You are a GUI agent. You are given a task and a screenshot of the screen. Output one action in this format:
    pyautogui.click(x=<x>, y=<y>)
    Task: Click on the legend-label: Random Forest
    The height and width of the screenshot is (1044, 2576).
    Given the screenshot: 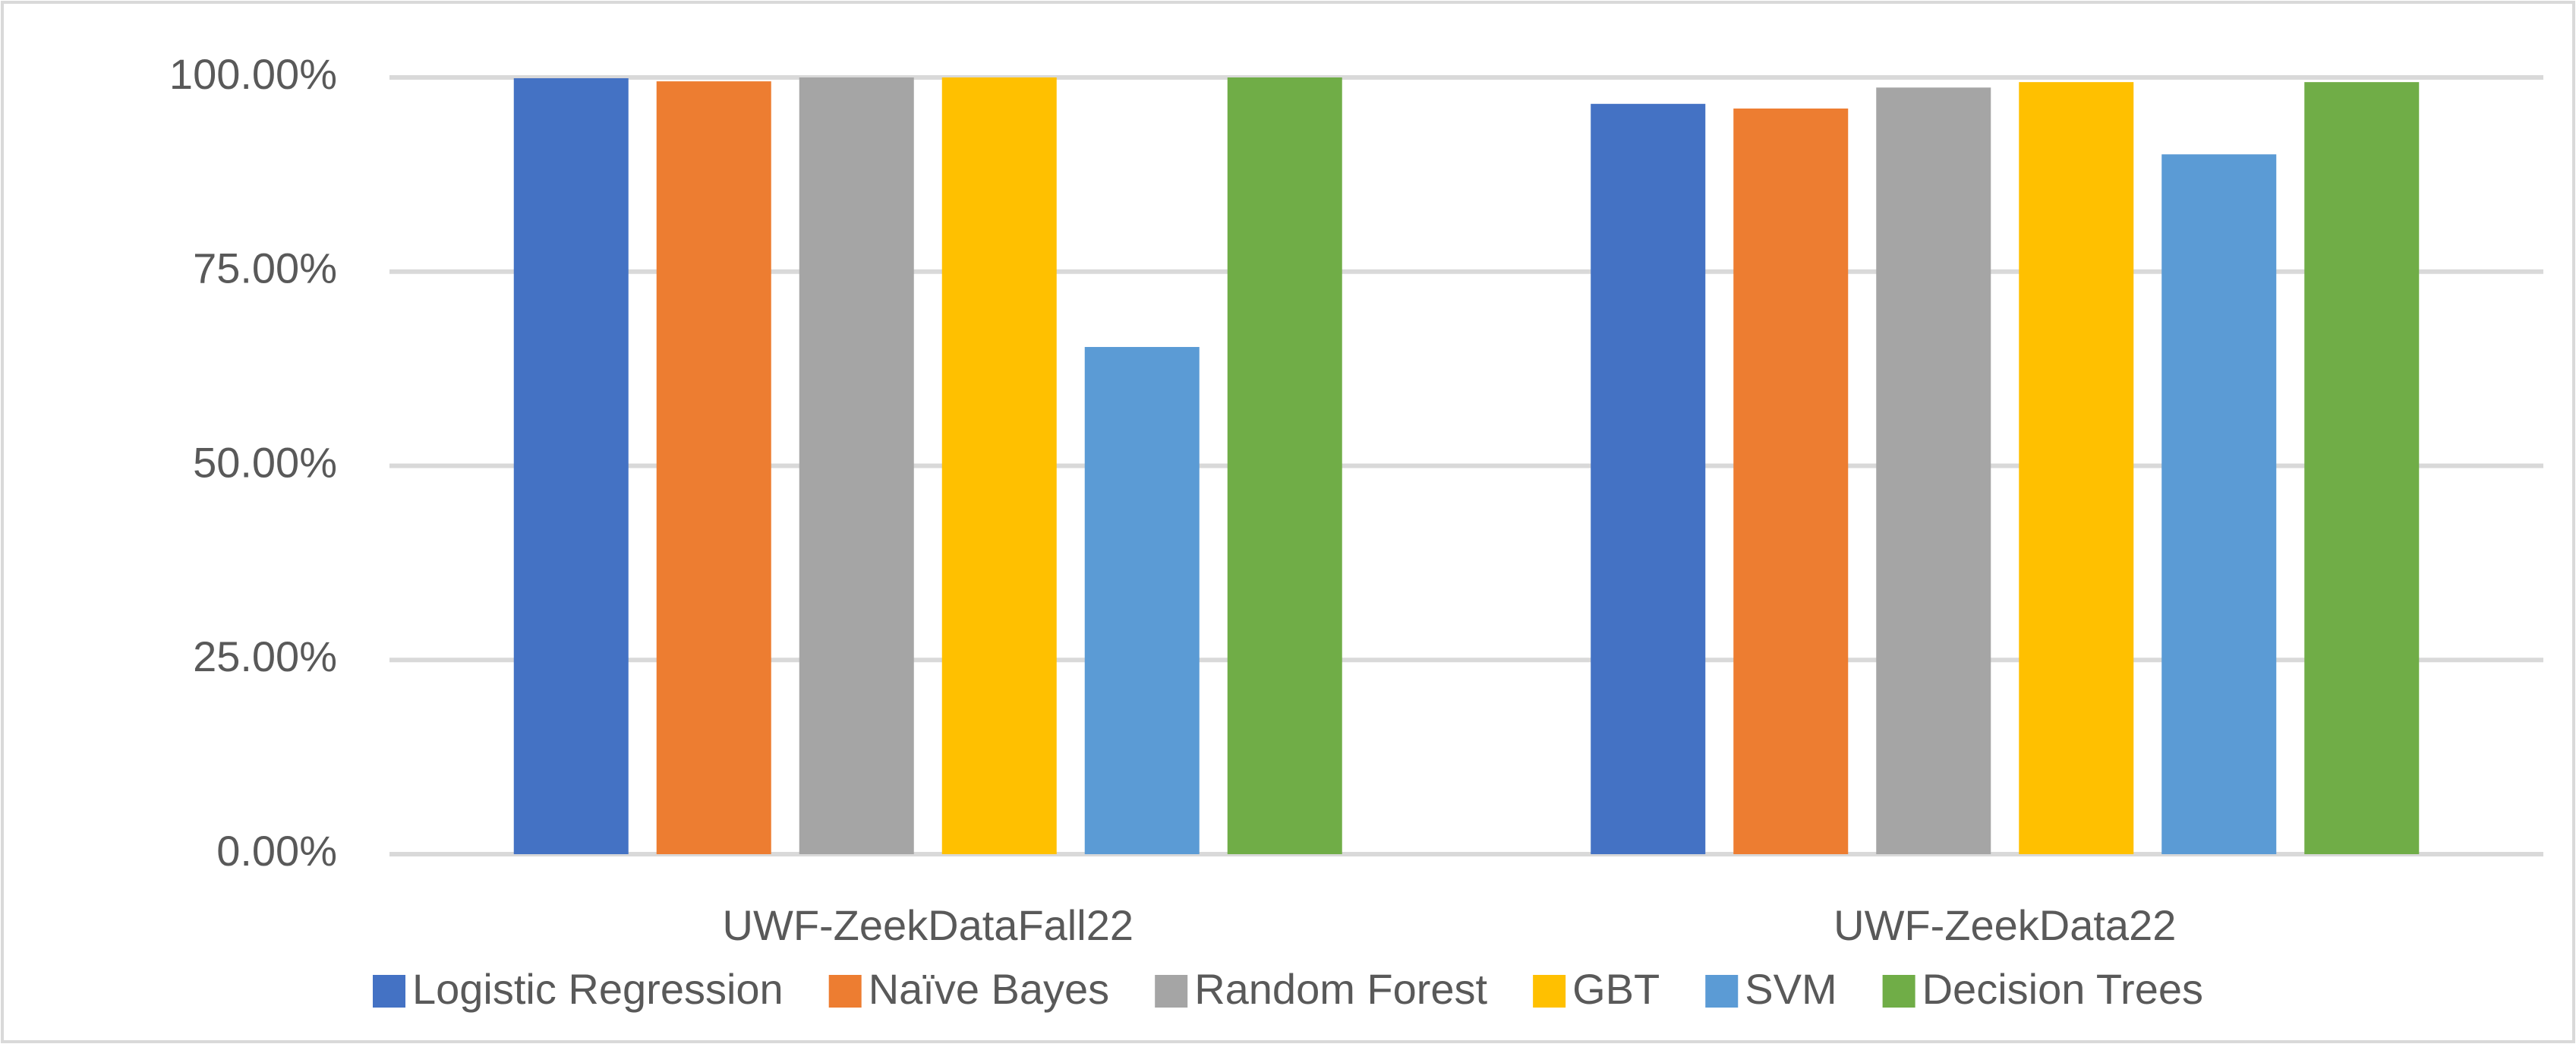 What is the action you would take?
    pyautogui.click(x=1340, y=989)
    